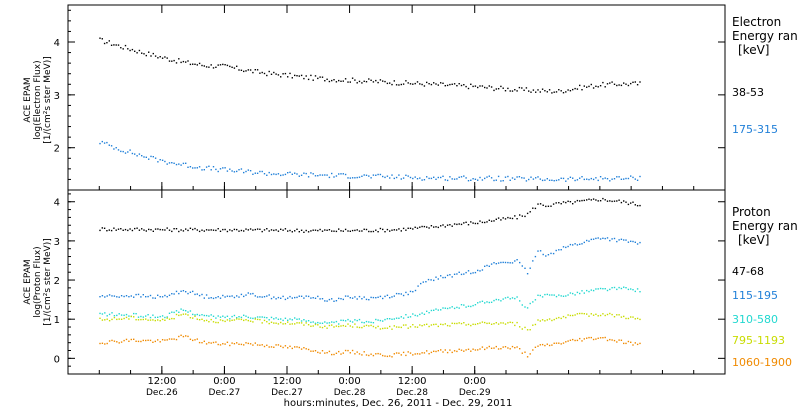 Image resolution: width=800 pixels, height=410 pixels. Describe the element at coordinates (57, 359) in the screenshot. I see `y-tick-label-proton: 0` at that location.